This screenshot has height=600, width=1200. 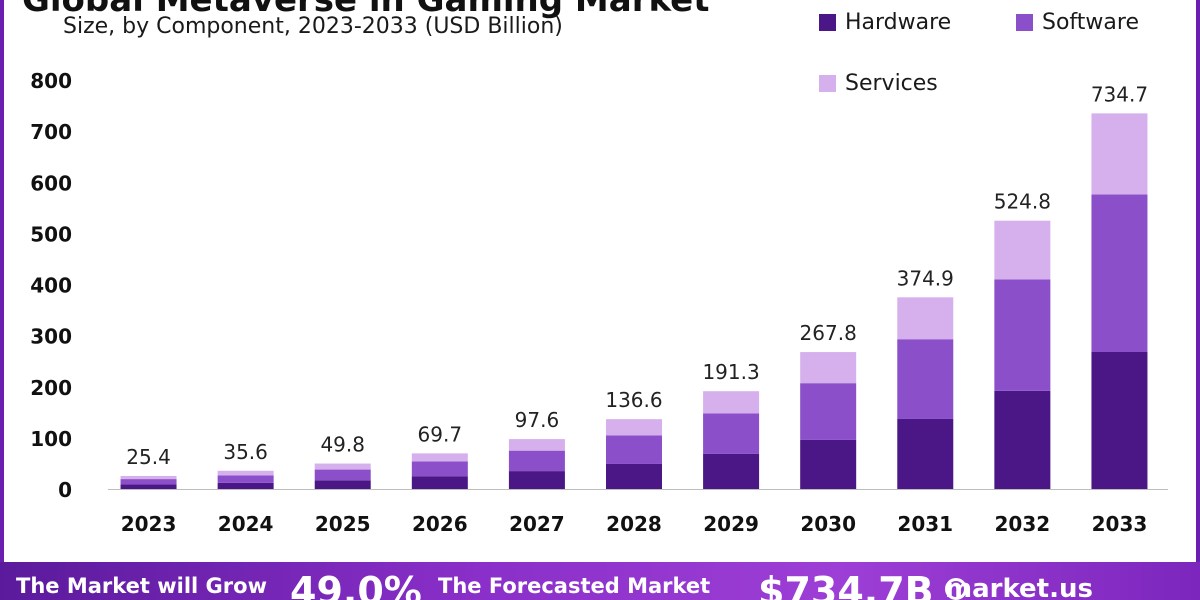 I want to click on bar-total-label: 35.6, so click(x=245, y=452).